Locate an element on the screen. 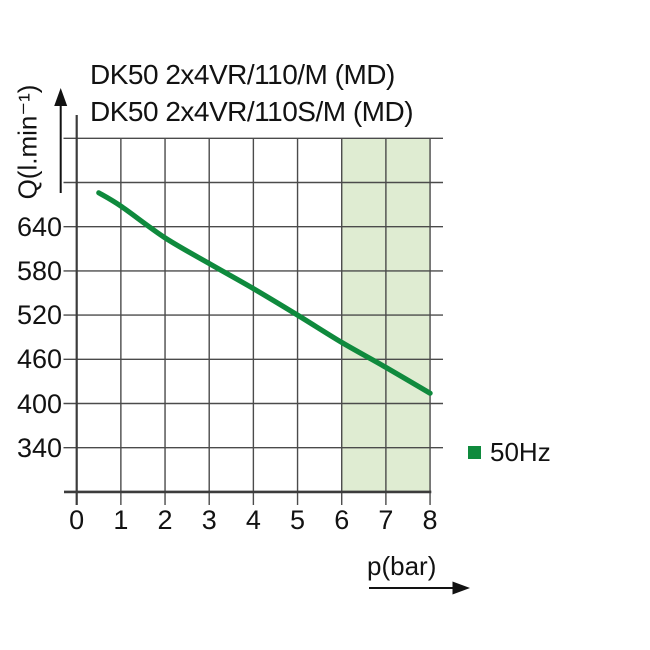  legend-50hz: 50Hz is located at coordinates (509, 452).